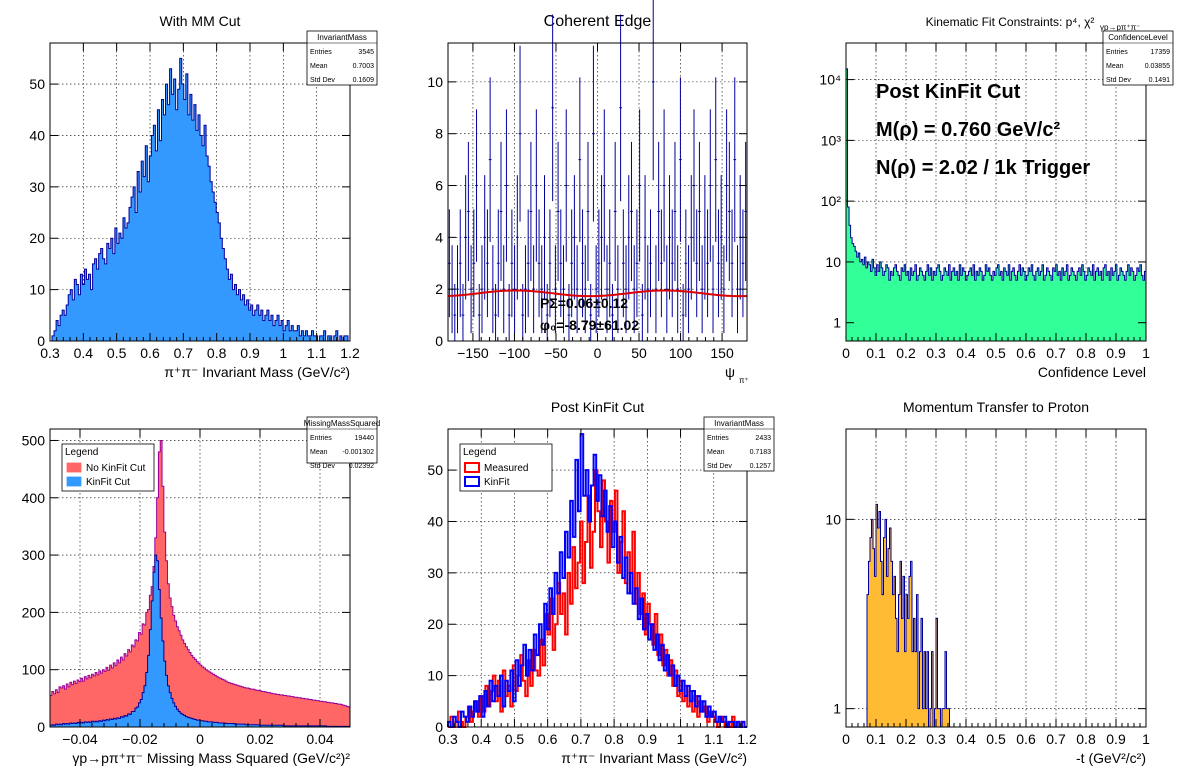 Image resolution: width=1196 pixels, height=772 pixels. What do you see at coordinates (556, 353) in the screenshot?
I see `x-tick-label: −50` at bounding box center [556, 353].